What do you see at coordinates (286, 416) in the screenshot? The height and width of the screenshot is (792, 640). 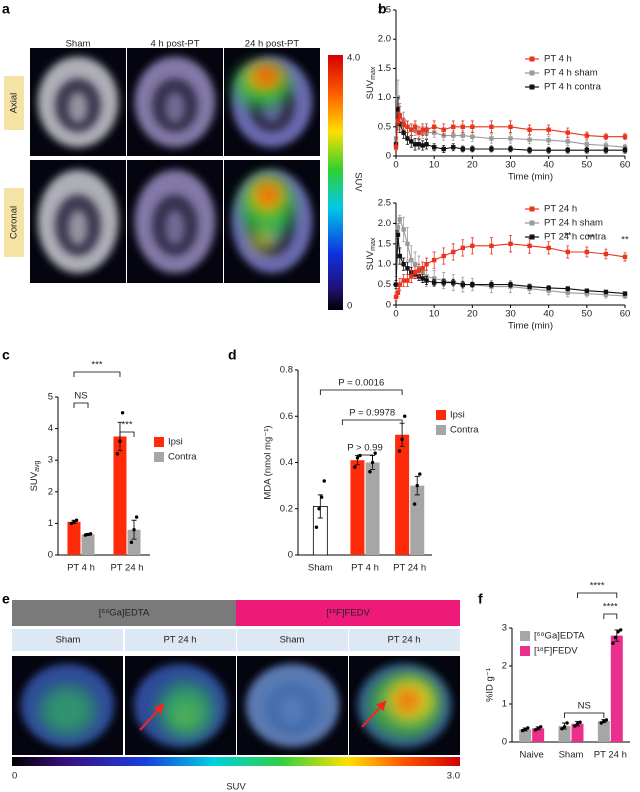 I see `y-tick-label: 0.6` at bounding box center [286, 416].